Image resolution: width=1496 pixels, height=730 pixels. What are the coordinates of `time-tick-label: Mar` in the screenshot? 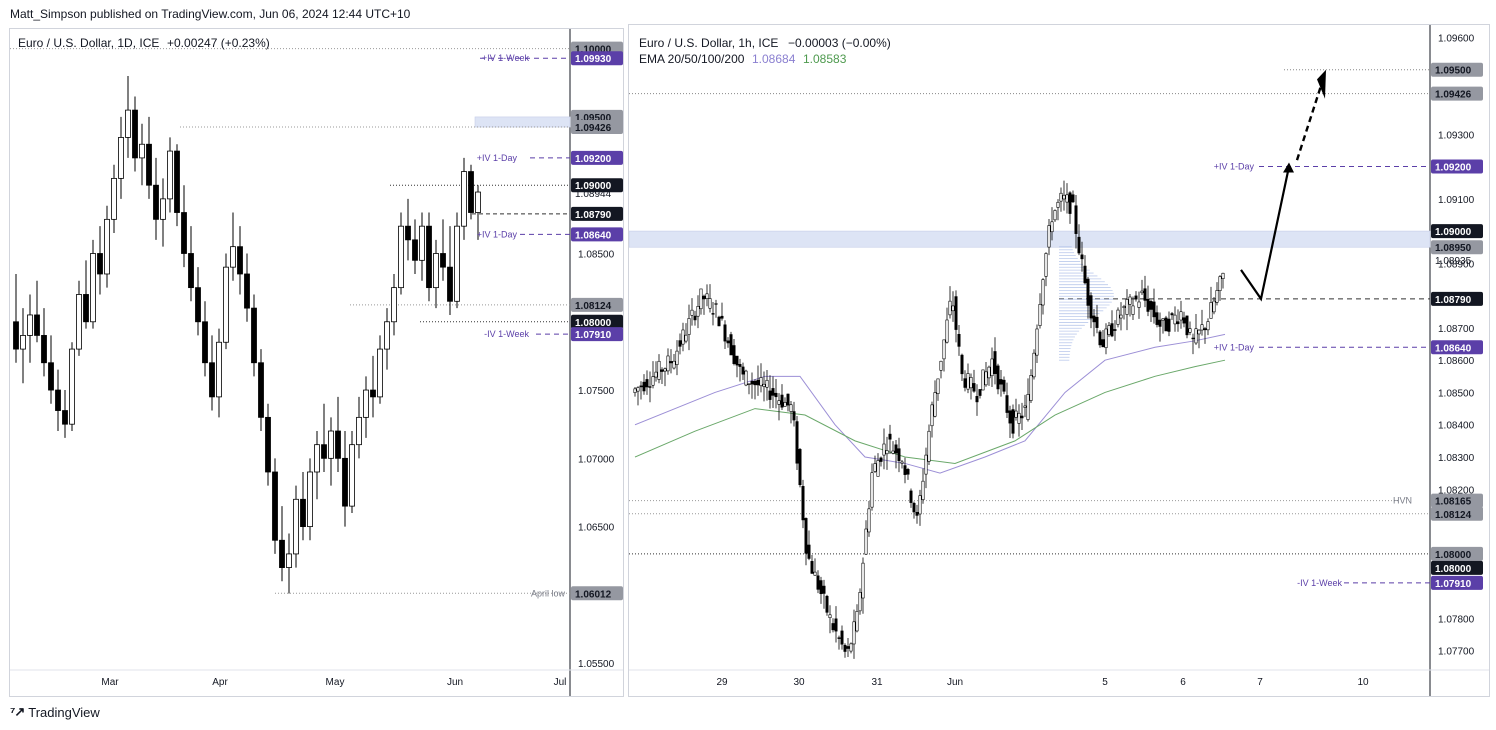 It's located at (110, 682).